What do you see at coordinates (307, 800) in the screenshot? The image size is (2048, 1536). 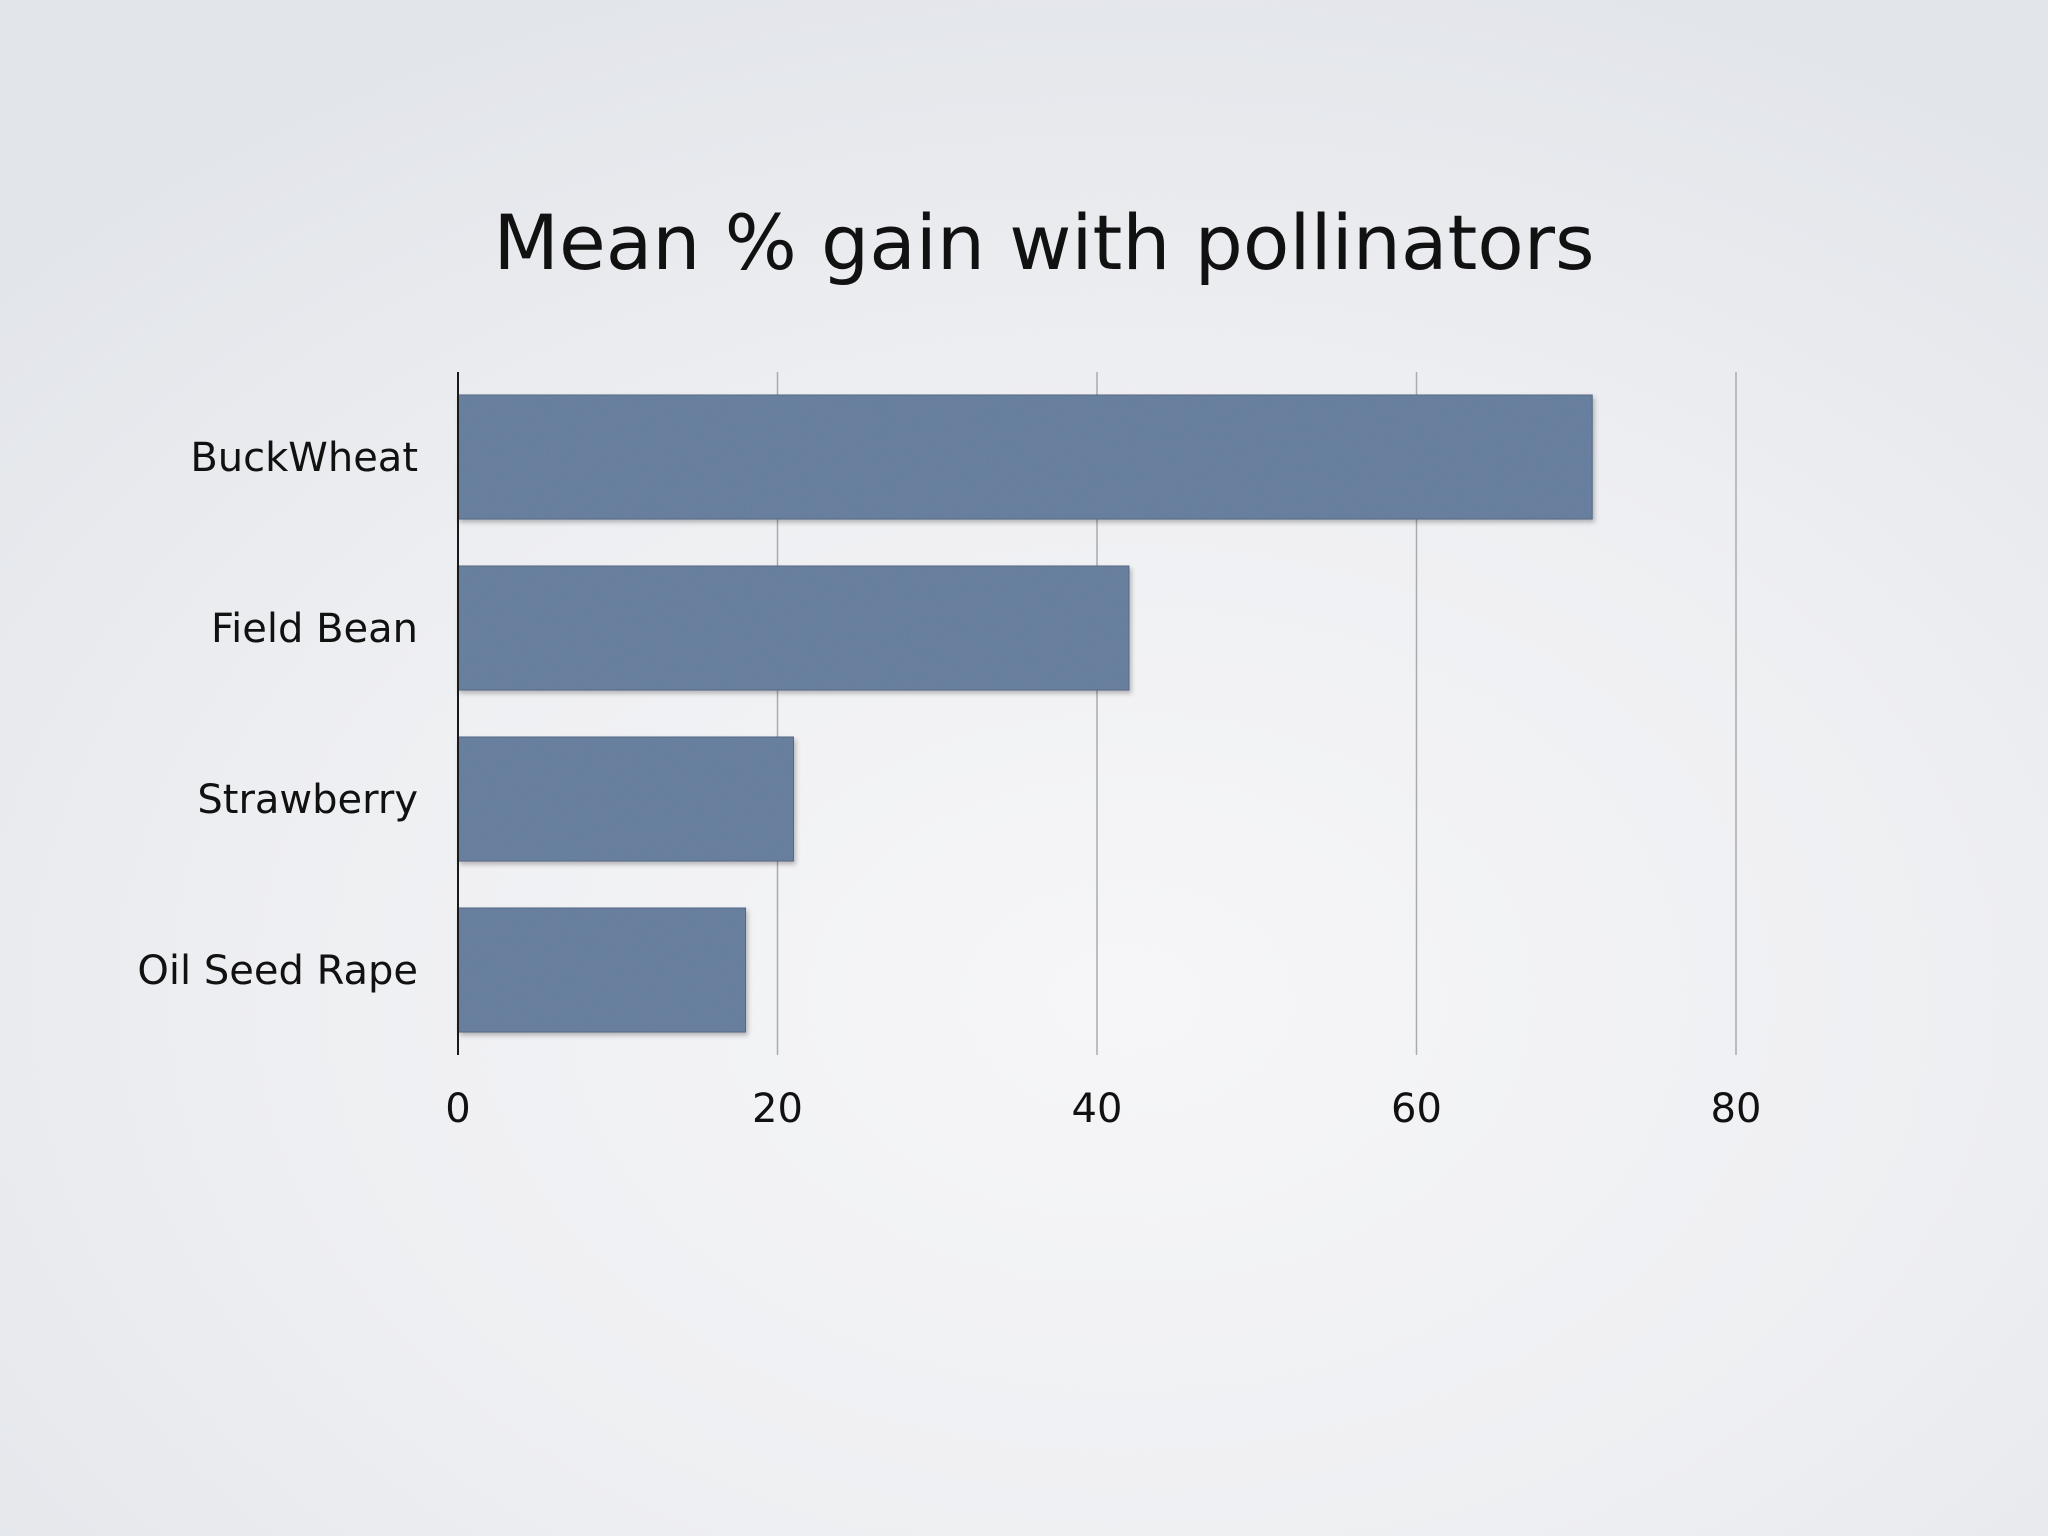 I see `category-label: Strawberry` at bounding box center [307, 800].